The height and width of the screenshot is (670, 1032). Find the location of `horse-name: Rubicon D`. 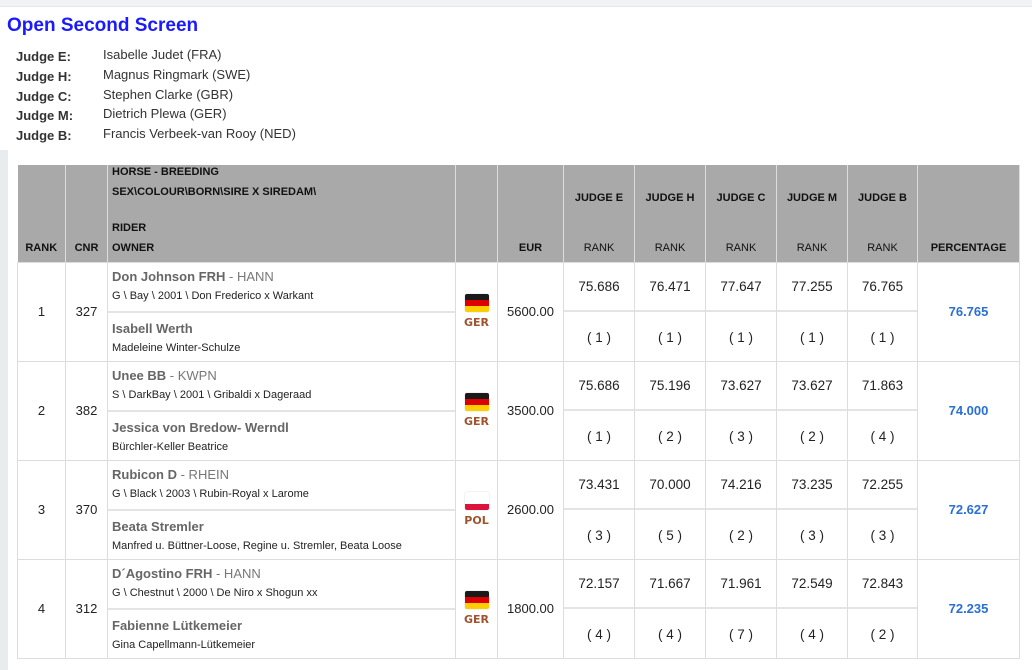

horse-name: Rubicon D is located at coordinates (144, 474).